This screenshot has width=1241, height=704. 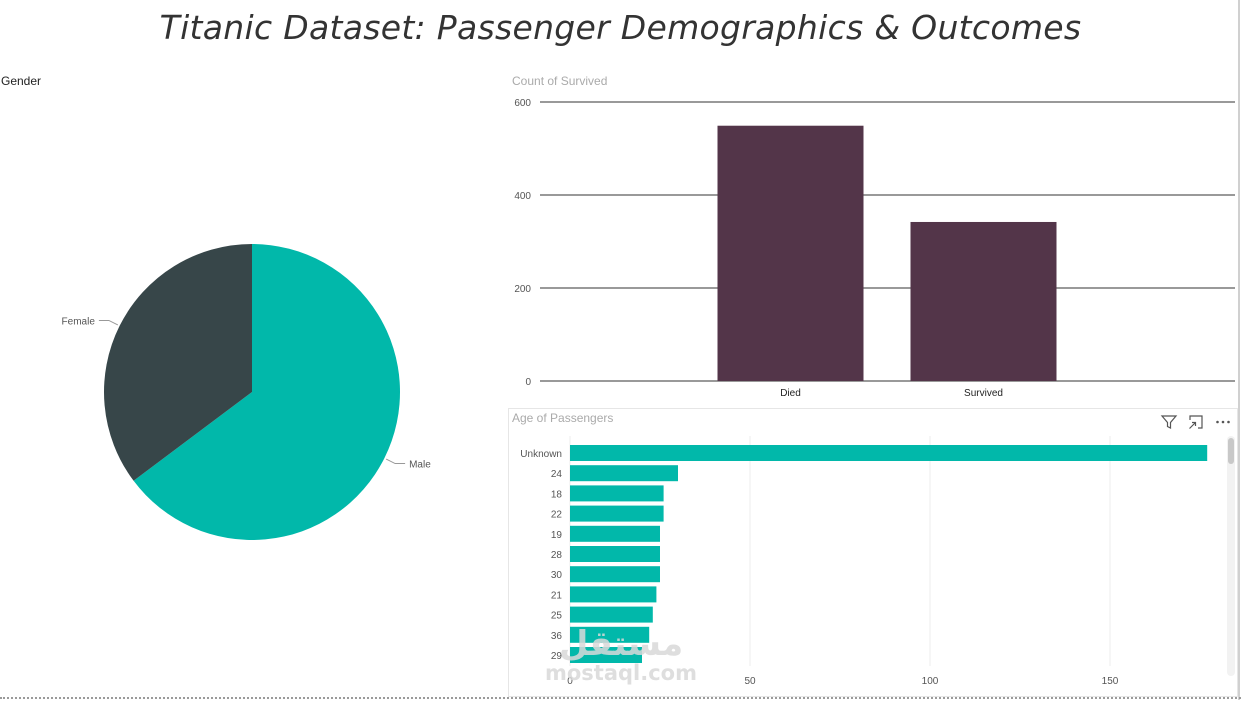 What do you see at coordinates (420, 465) in the screenshot?
I see `pie-label-male: Male` at bounding box center [420, 465].